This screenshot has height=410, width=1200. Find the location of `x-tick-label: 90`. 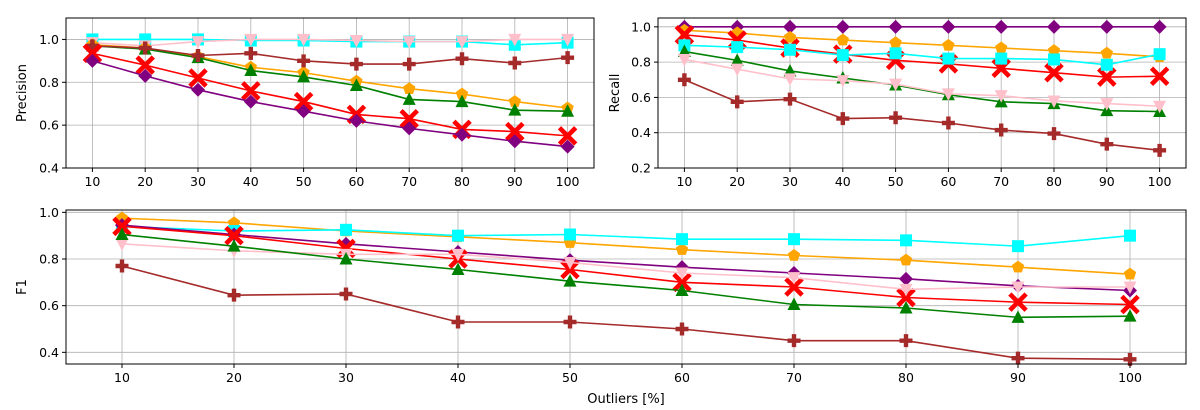

x-tick-label: 90 is located at coordinates (1107, 181).